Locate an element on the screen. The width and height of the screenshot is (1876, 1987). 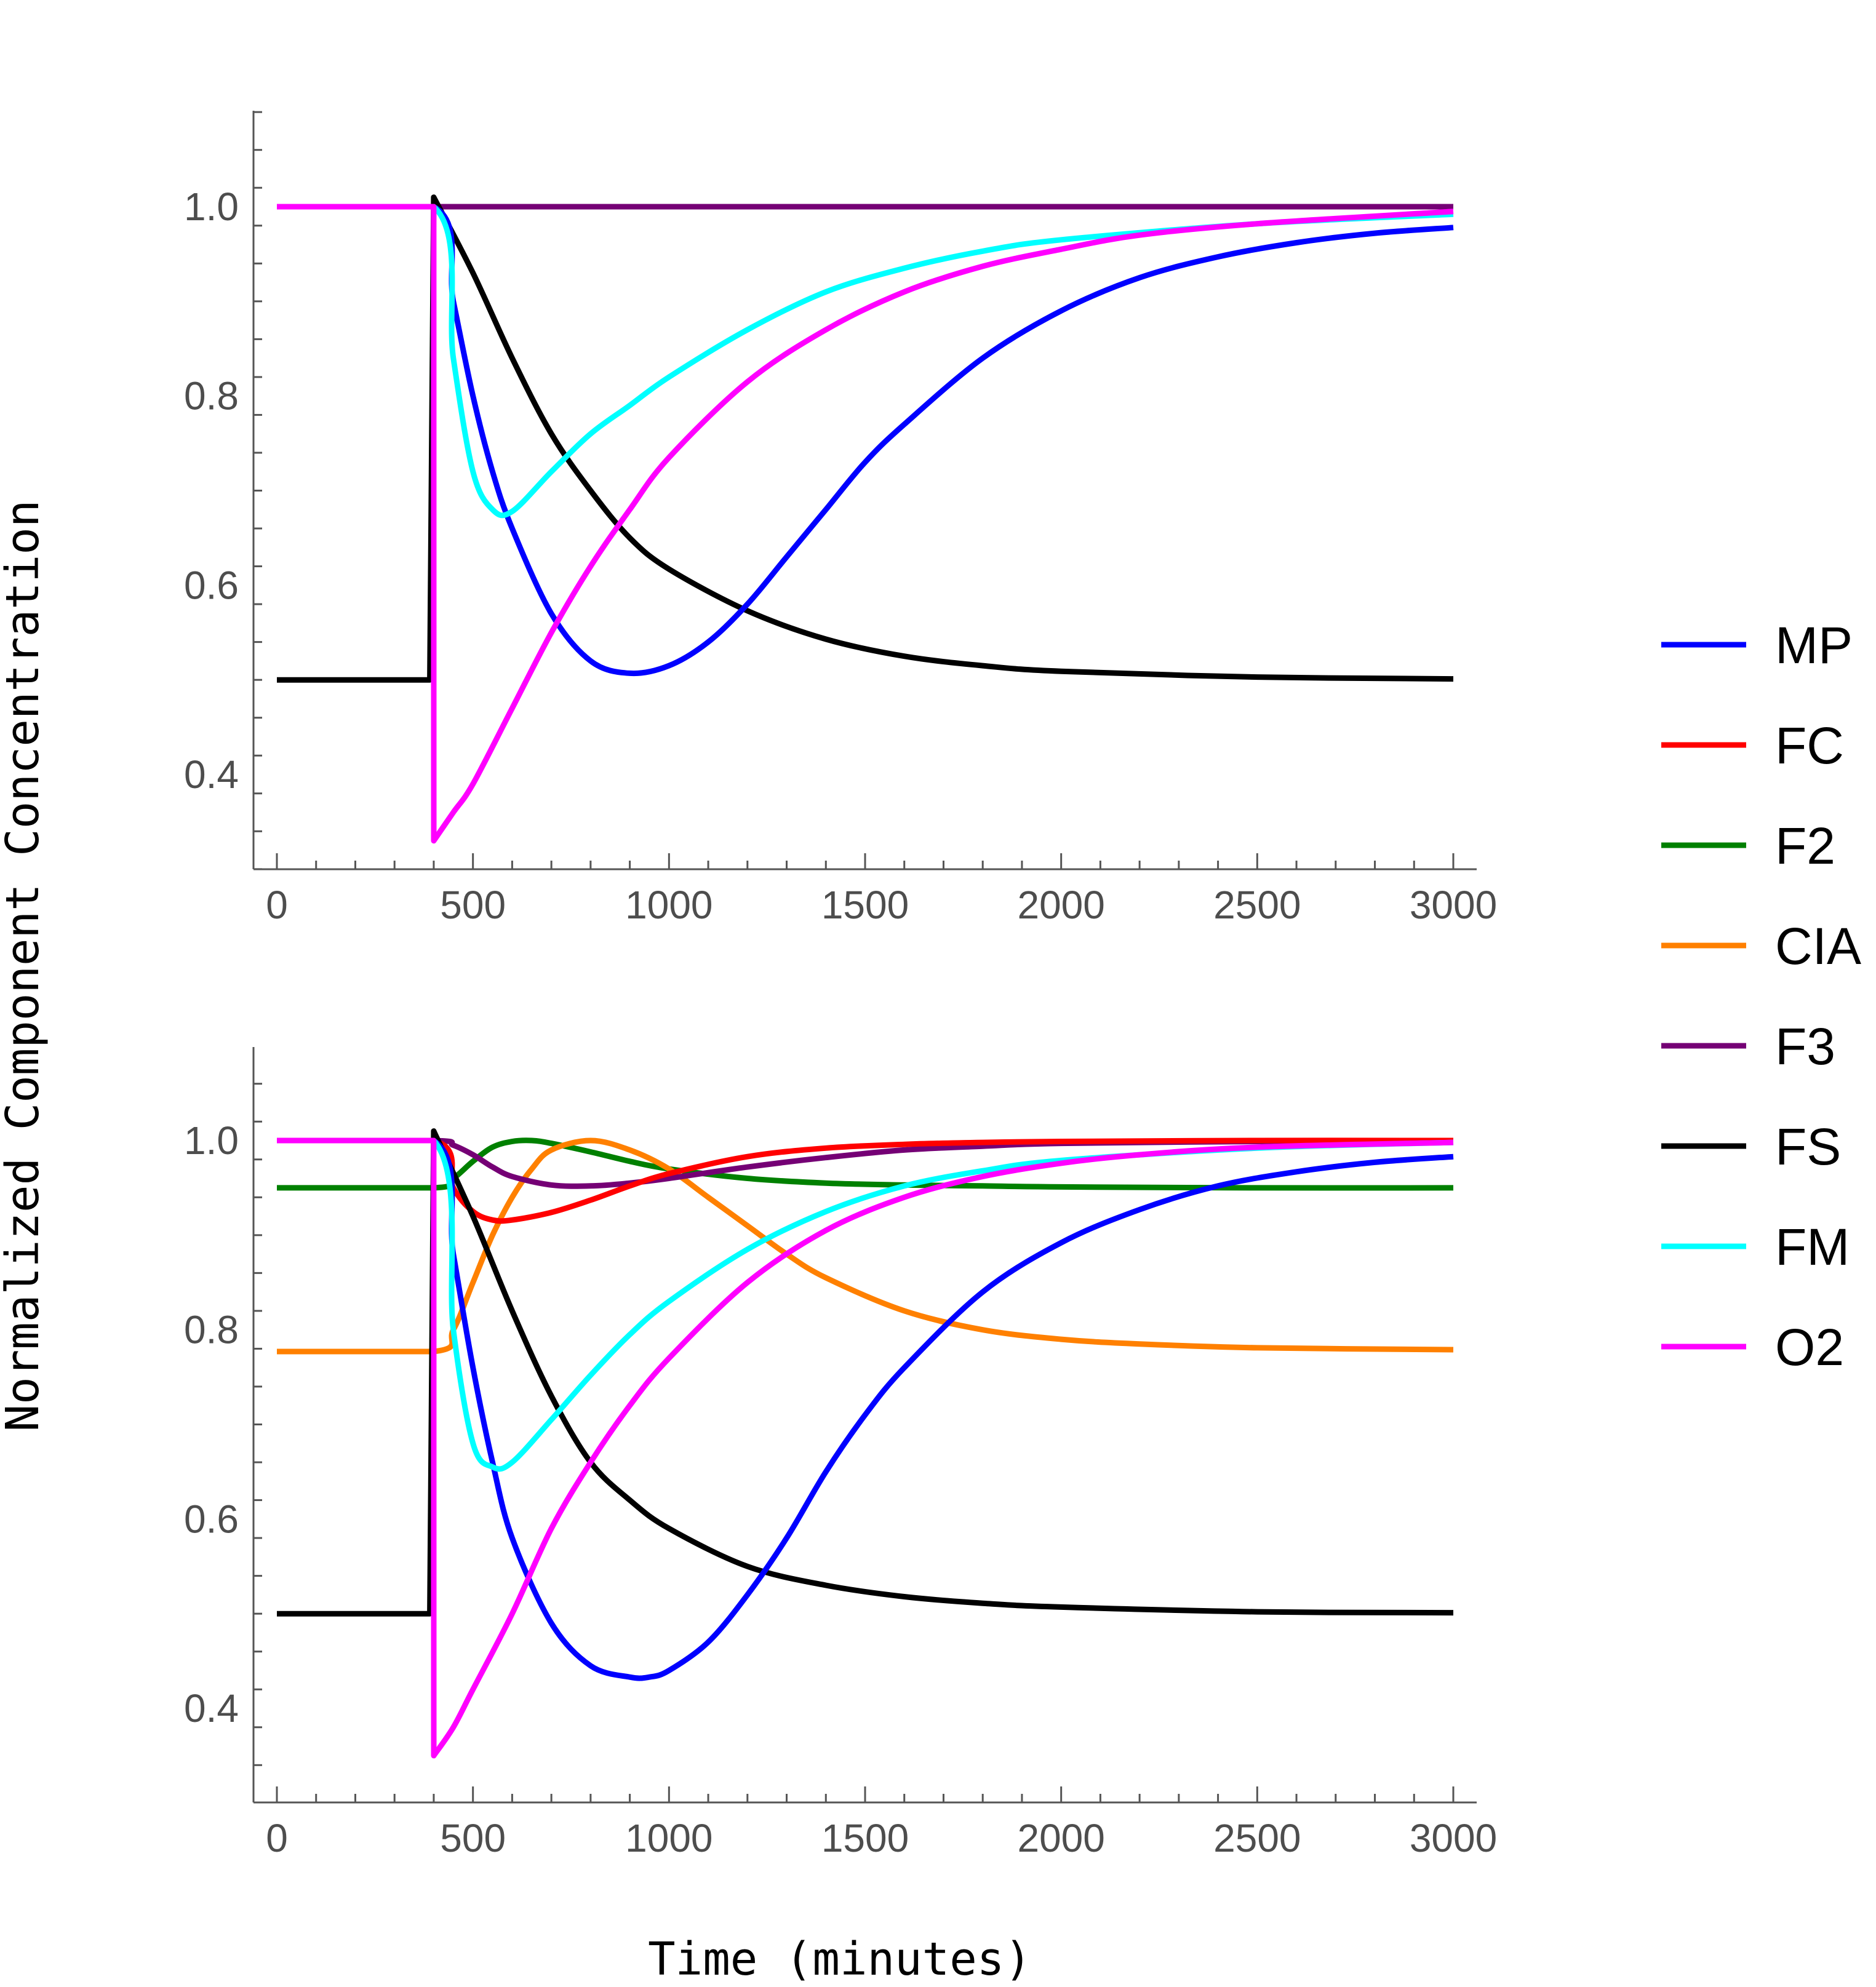
series-line-fm is located at coordinates (865, 361).